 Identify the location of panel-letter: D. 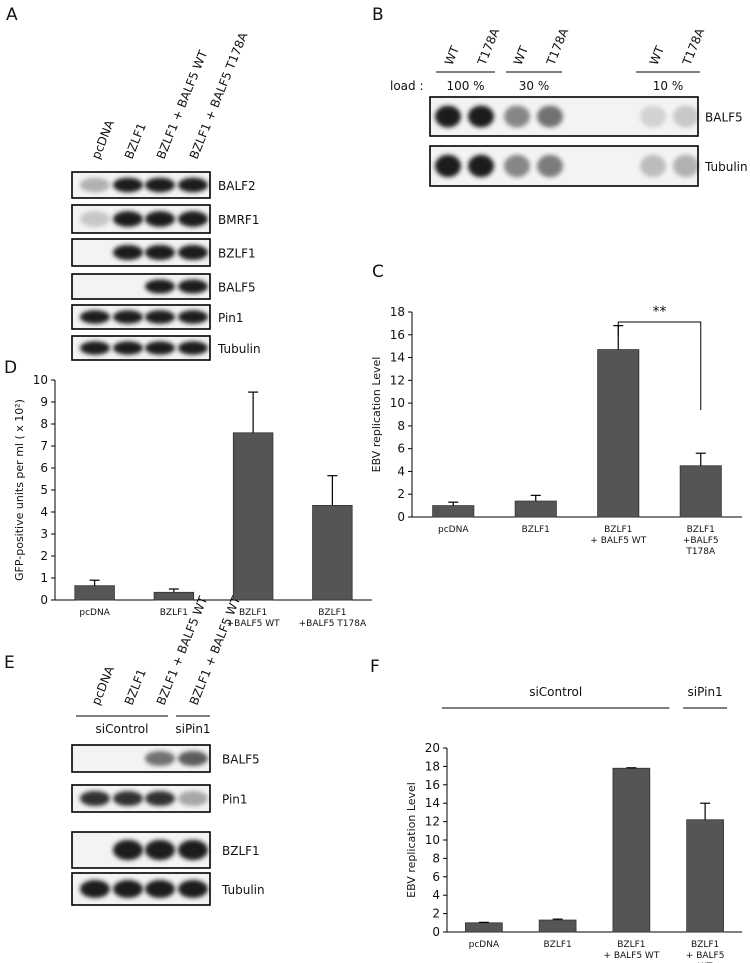
(10, 368).